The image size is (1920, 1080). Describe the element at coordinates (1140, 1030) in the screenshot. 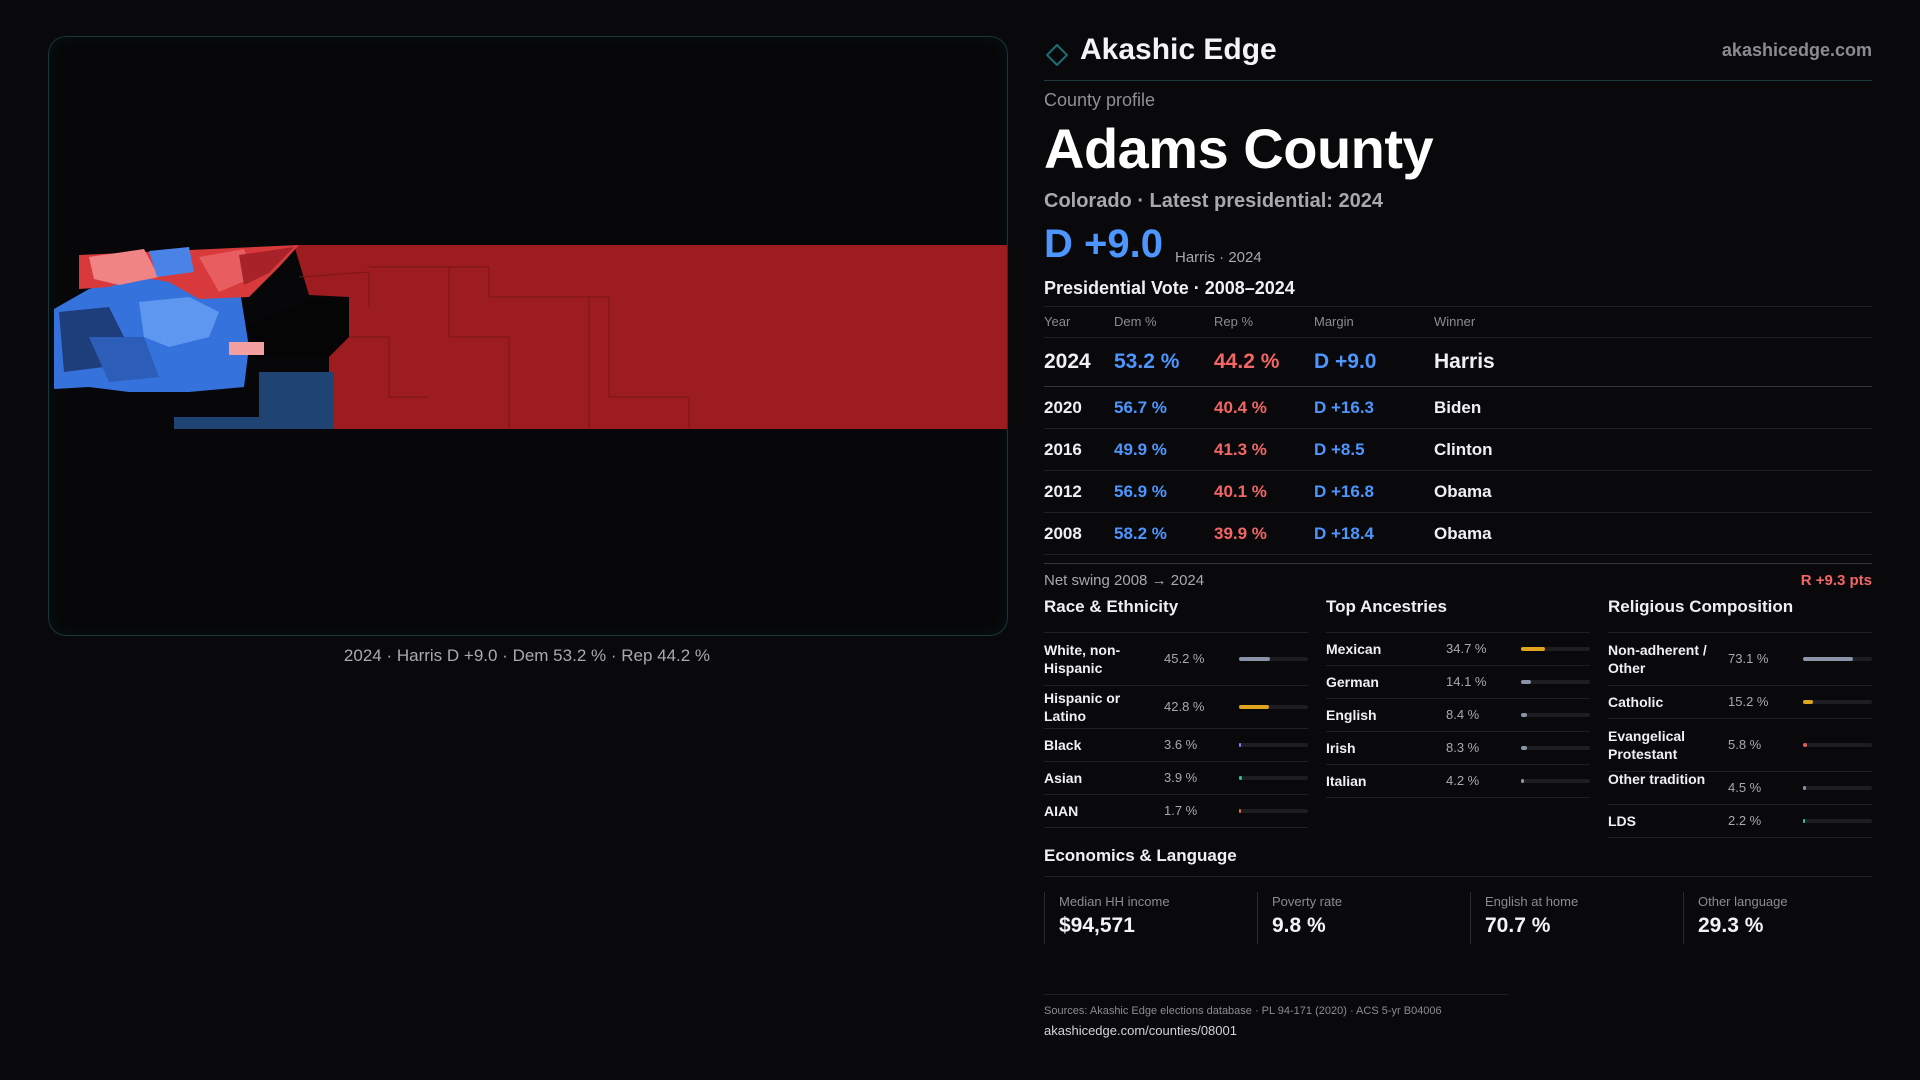

I see `footer-link: akashicedge.com/counties/08001` at that location.